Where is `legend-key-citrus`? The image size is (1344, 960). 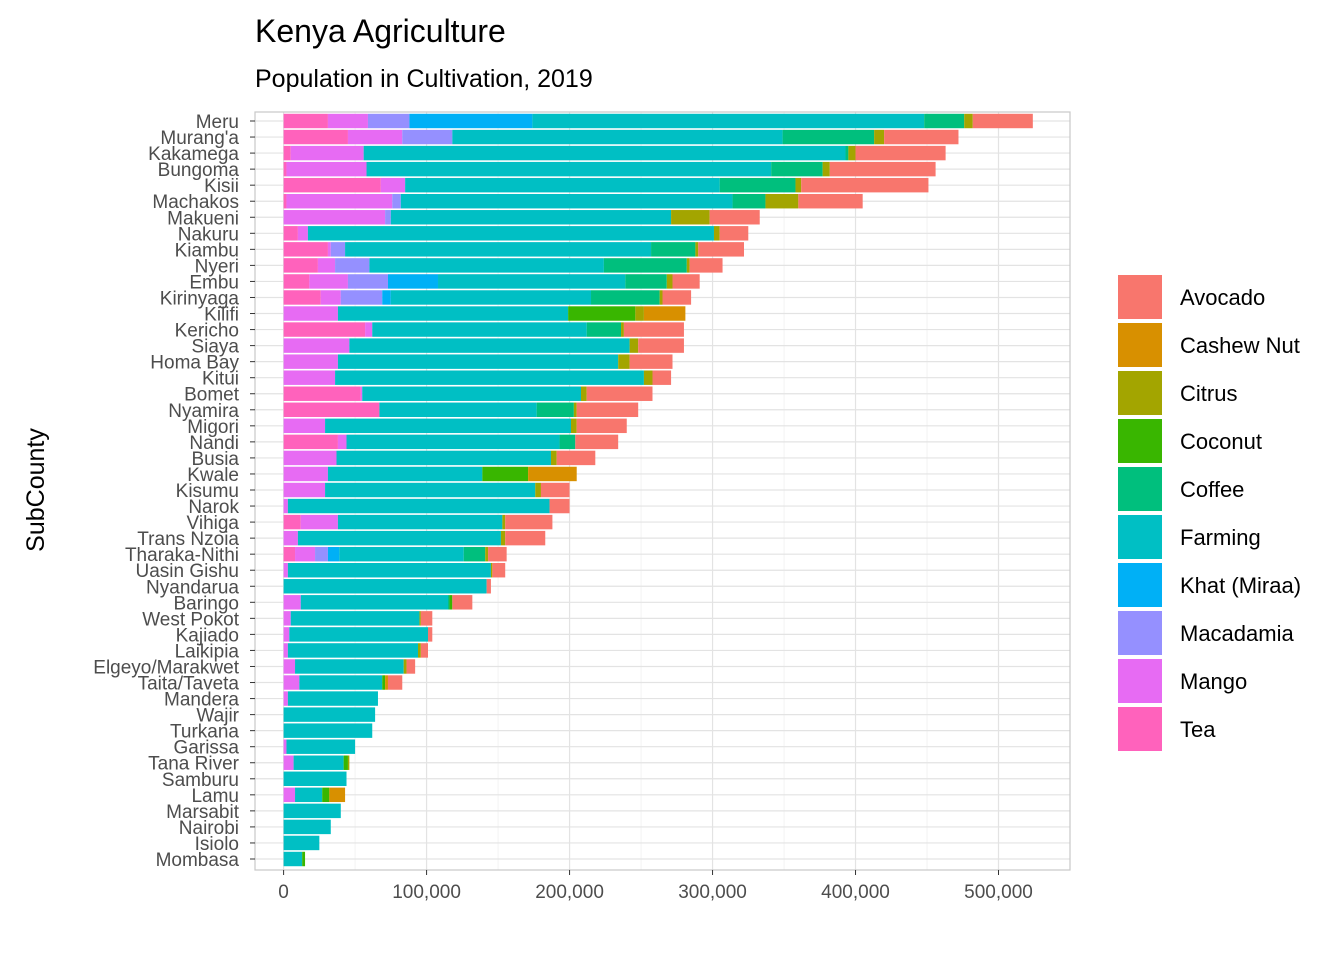
legend-key-citrus is located at coordinates (1140, 393).